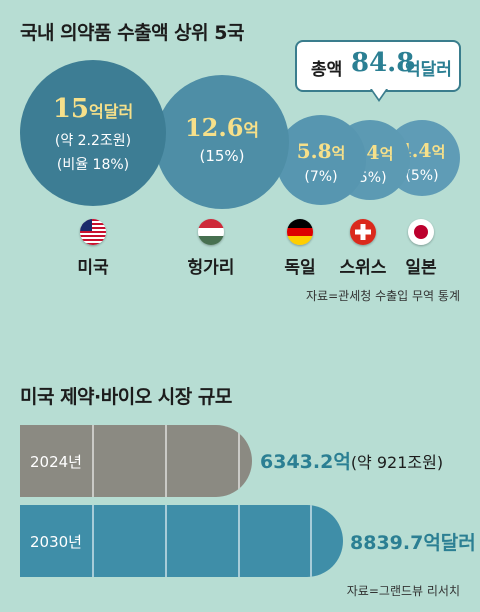  What do you see at coordinates (327, 70) in the screenshot?
I see `total-callout-label: 총액` at bounding box center [327, 70].